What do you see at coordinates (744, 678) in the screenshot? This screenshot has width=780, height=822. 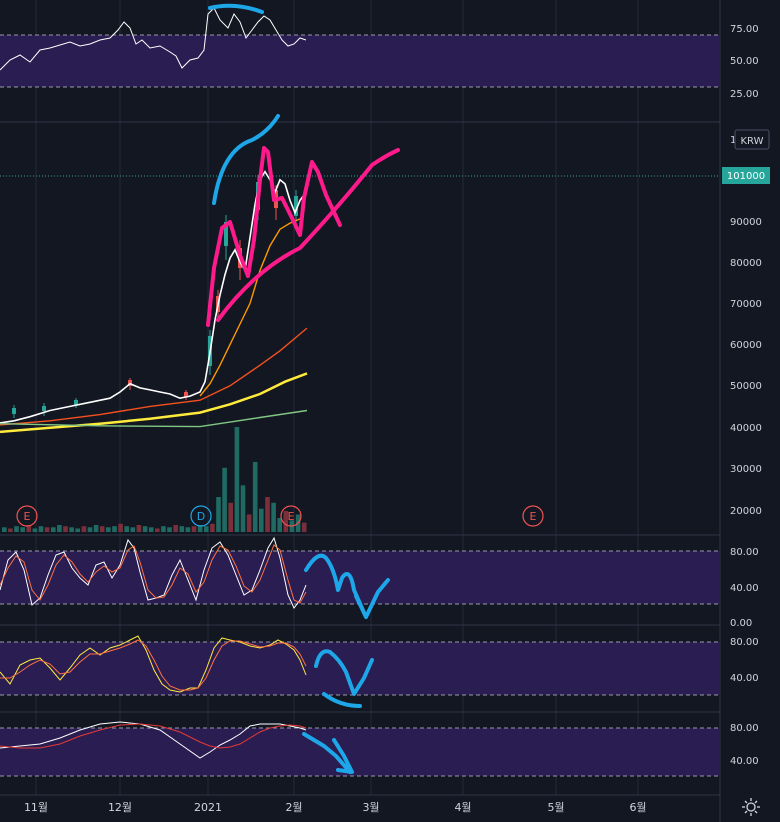 I see `tick-label: 40.00` at bounding box center [744, 678].